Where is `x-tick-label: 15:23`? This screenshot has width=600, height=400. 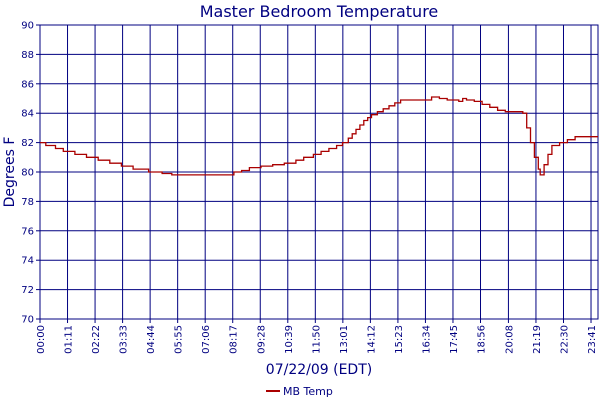
x-tick-label: 15:23 is located at coordinates (399, 339).